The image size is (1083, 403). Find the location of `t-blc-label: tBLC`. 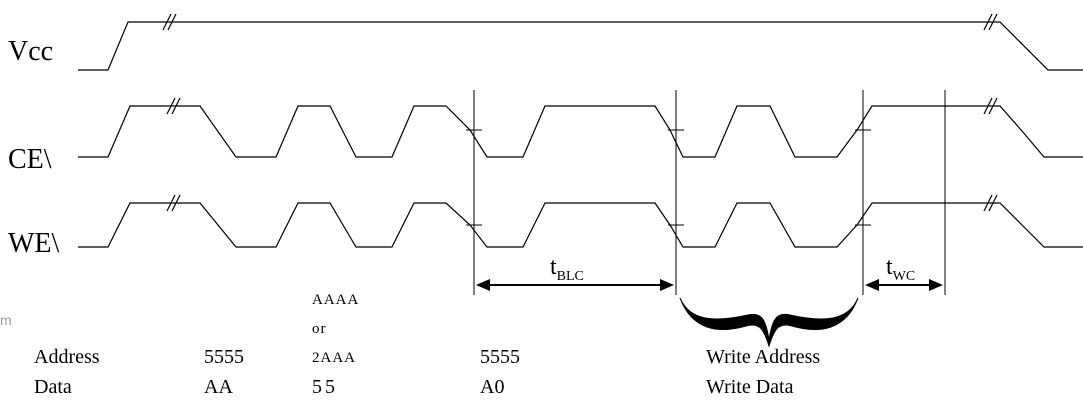

t-blc-label: tBLC is located at coordinates (567, 269).